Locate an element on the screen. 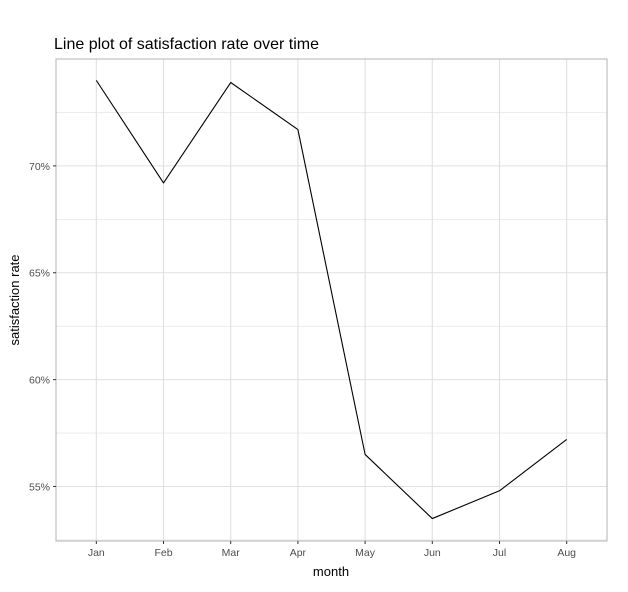 Image resolution: width=628 pixels, height=592 pixels. x-tick-label: Feb is located at coordinates (163, 553).